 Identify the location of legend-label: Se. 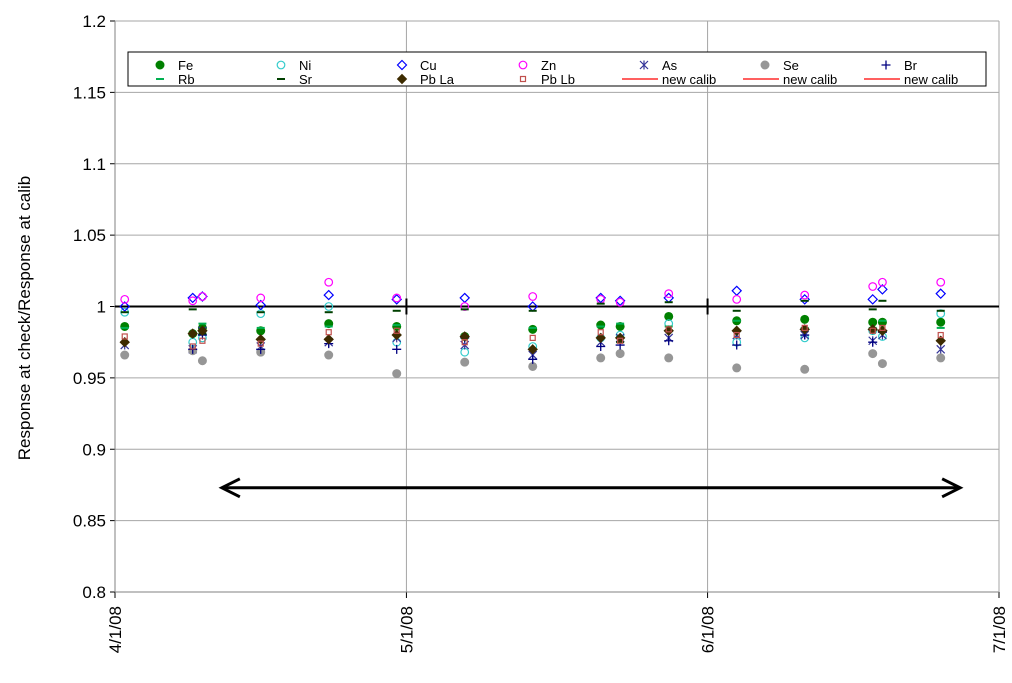
(791, 65).